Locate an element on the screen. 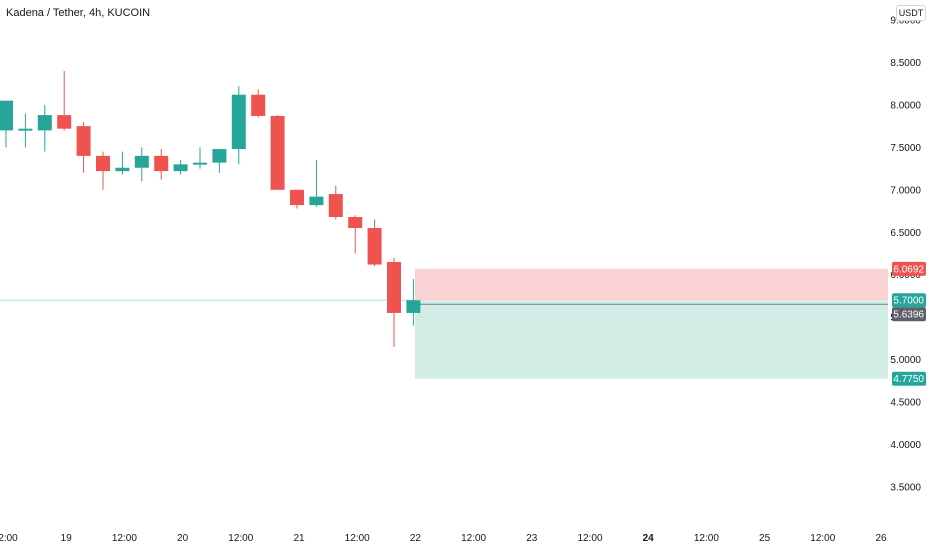 The width and height of the screenshot is (932, 550). y-tick-label: 9.0000 is located at coordinates (905, 21).